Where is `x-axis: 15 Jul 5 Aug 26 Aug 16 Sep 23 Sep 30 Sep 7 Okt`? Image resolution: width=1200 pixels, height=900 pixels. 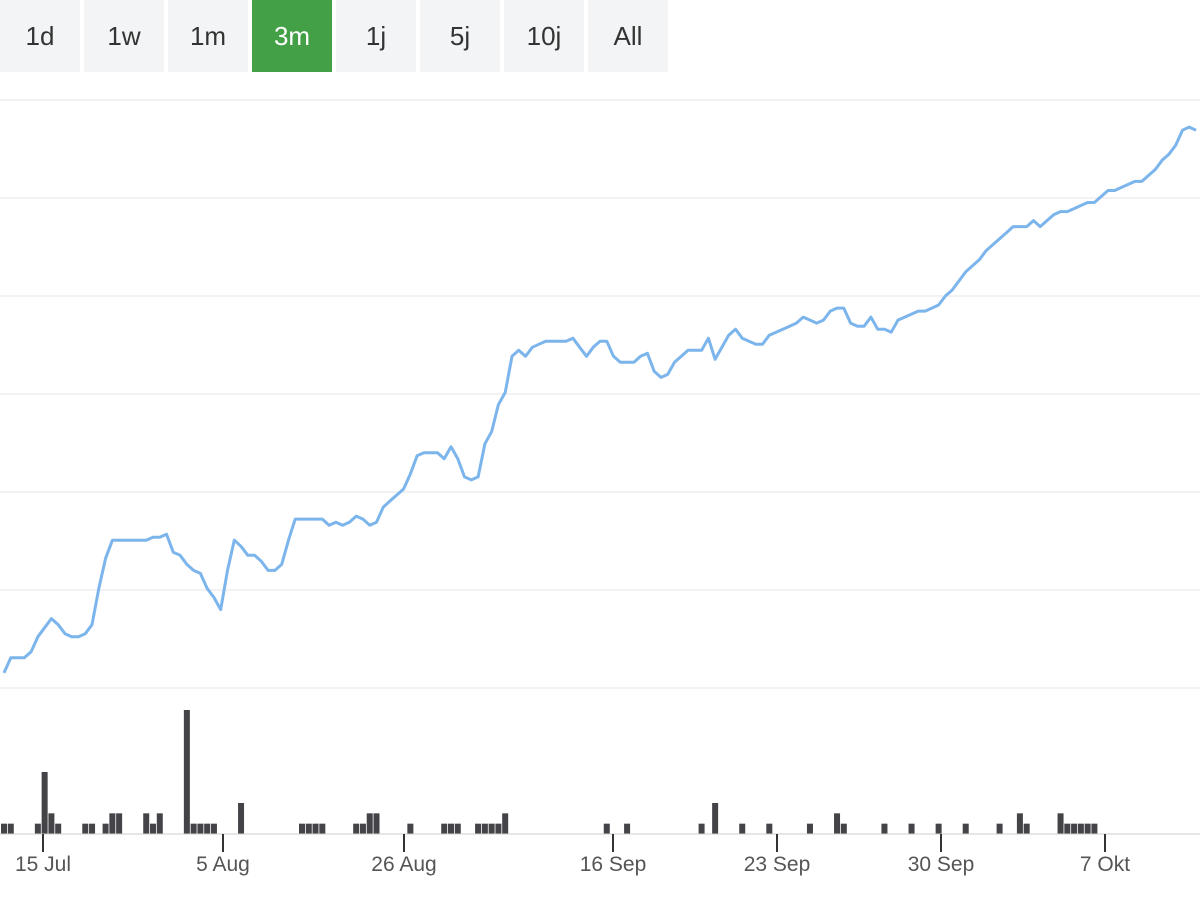
x-axis: 15 Jul 5 Aug 26 Aug 16 Sep 23 Sep 30 Sep 7 Okt is located at coordinates (600, 854).